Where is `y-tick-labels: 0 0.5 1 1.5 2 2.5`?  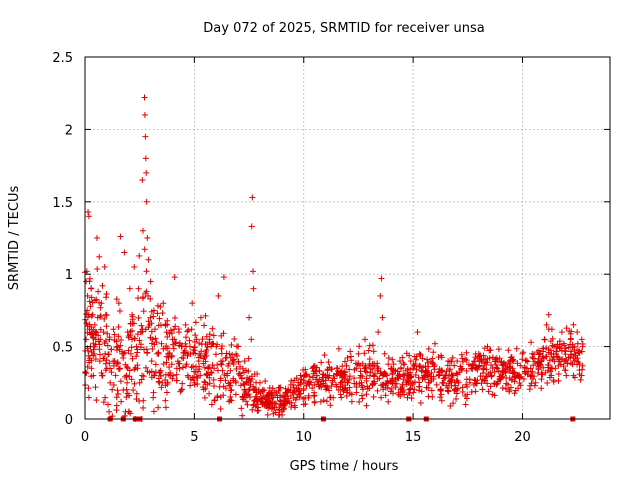 y-tick-labels: 0 0.5 1 1.5 2 2.5 is located at coordinates (62, 239).